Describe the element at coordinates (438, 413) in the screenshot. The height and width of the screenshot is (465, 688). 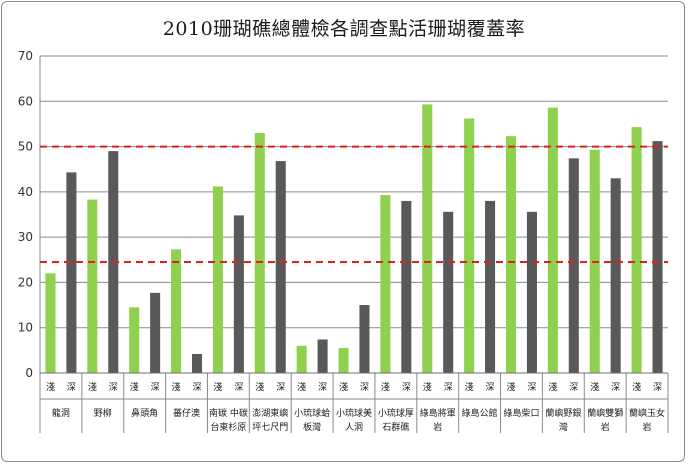
I see `site-label: 綠島將軍` at that location.